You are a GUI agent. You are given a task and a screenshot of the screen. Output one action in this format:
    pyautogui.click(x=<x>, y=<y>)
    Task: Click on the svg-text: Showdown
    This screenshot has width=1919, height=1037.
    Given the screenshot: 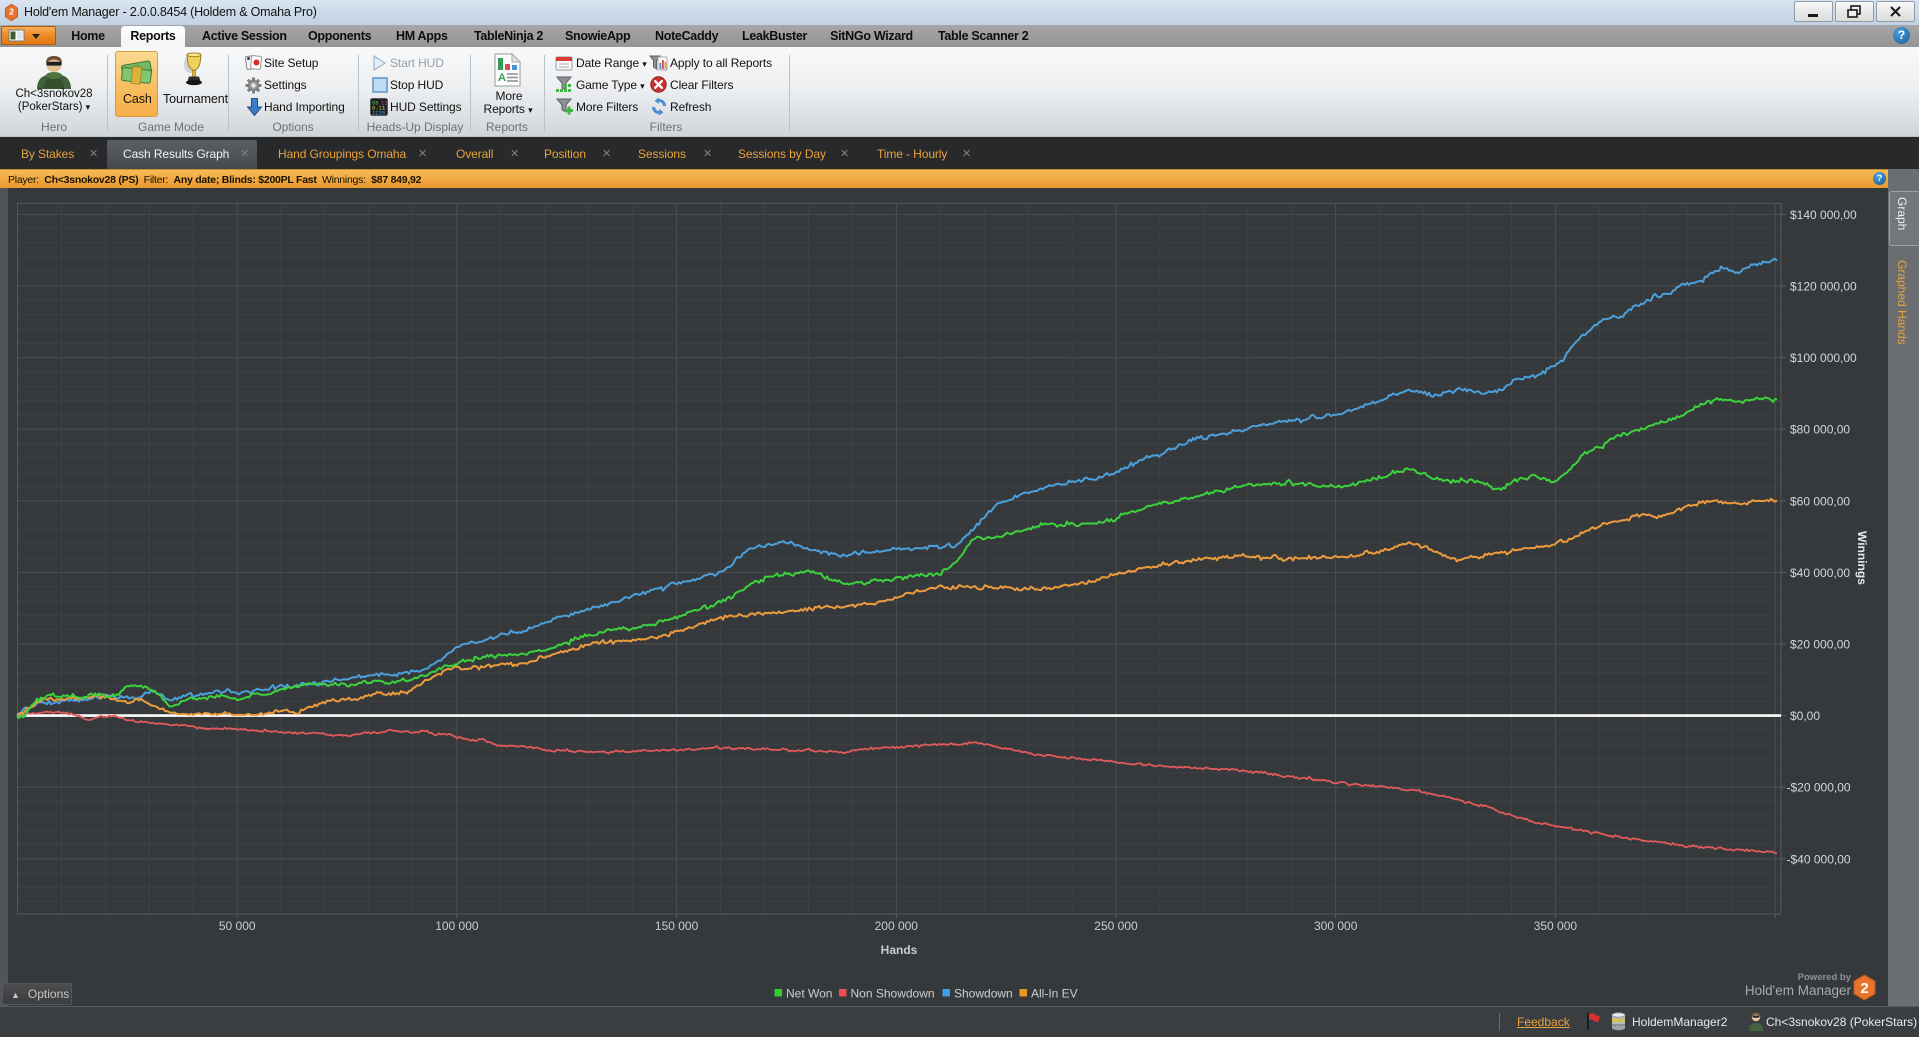 What is the action you would take?
    pyautogui.click(x=983, y=994)
    